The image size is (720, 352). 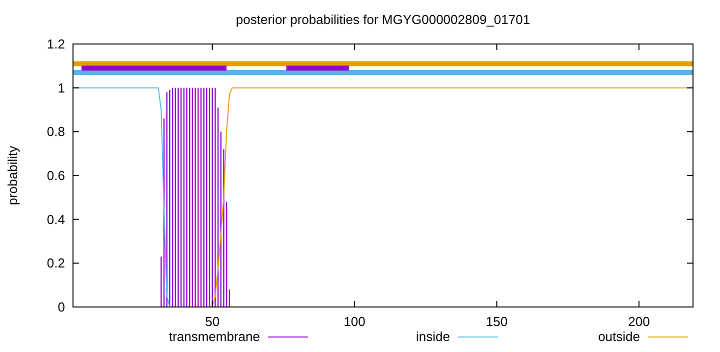 I want to click on x-tick-label: 150, so click(x=497, y=321).